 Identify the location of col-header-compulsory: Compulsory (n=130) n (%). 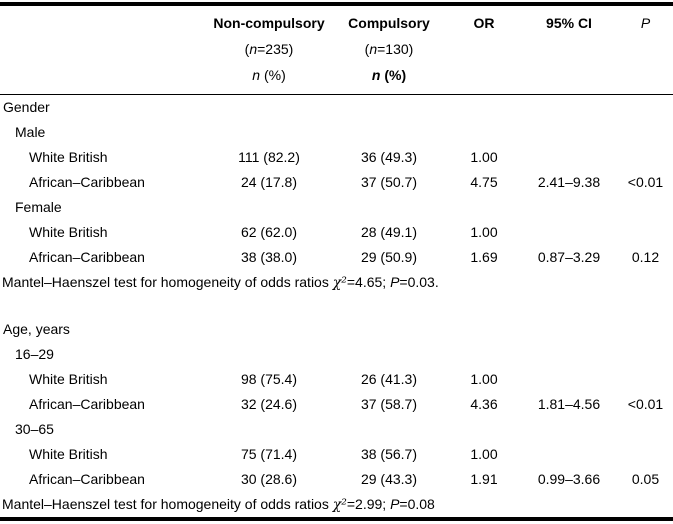
(389, 49).